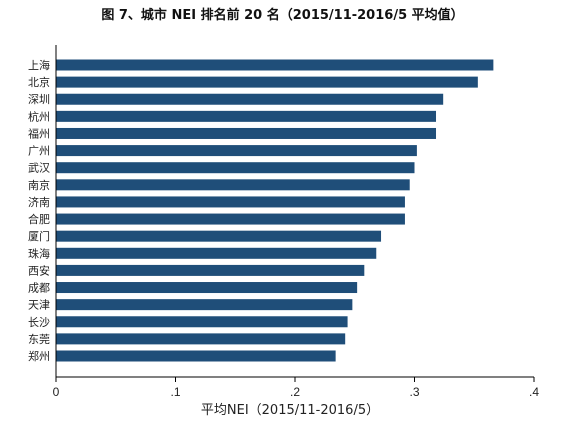  I want to click on category-label-6: 广州, so click(39, 151).